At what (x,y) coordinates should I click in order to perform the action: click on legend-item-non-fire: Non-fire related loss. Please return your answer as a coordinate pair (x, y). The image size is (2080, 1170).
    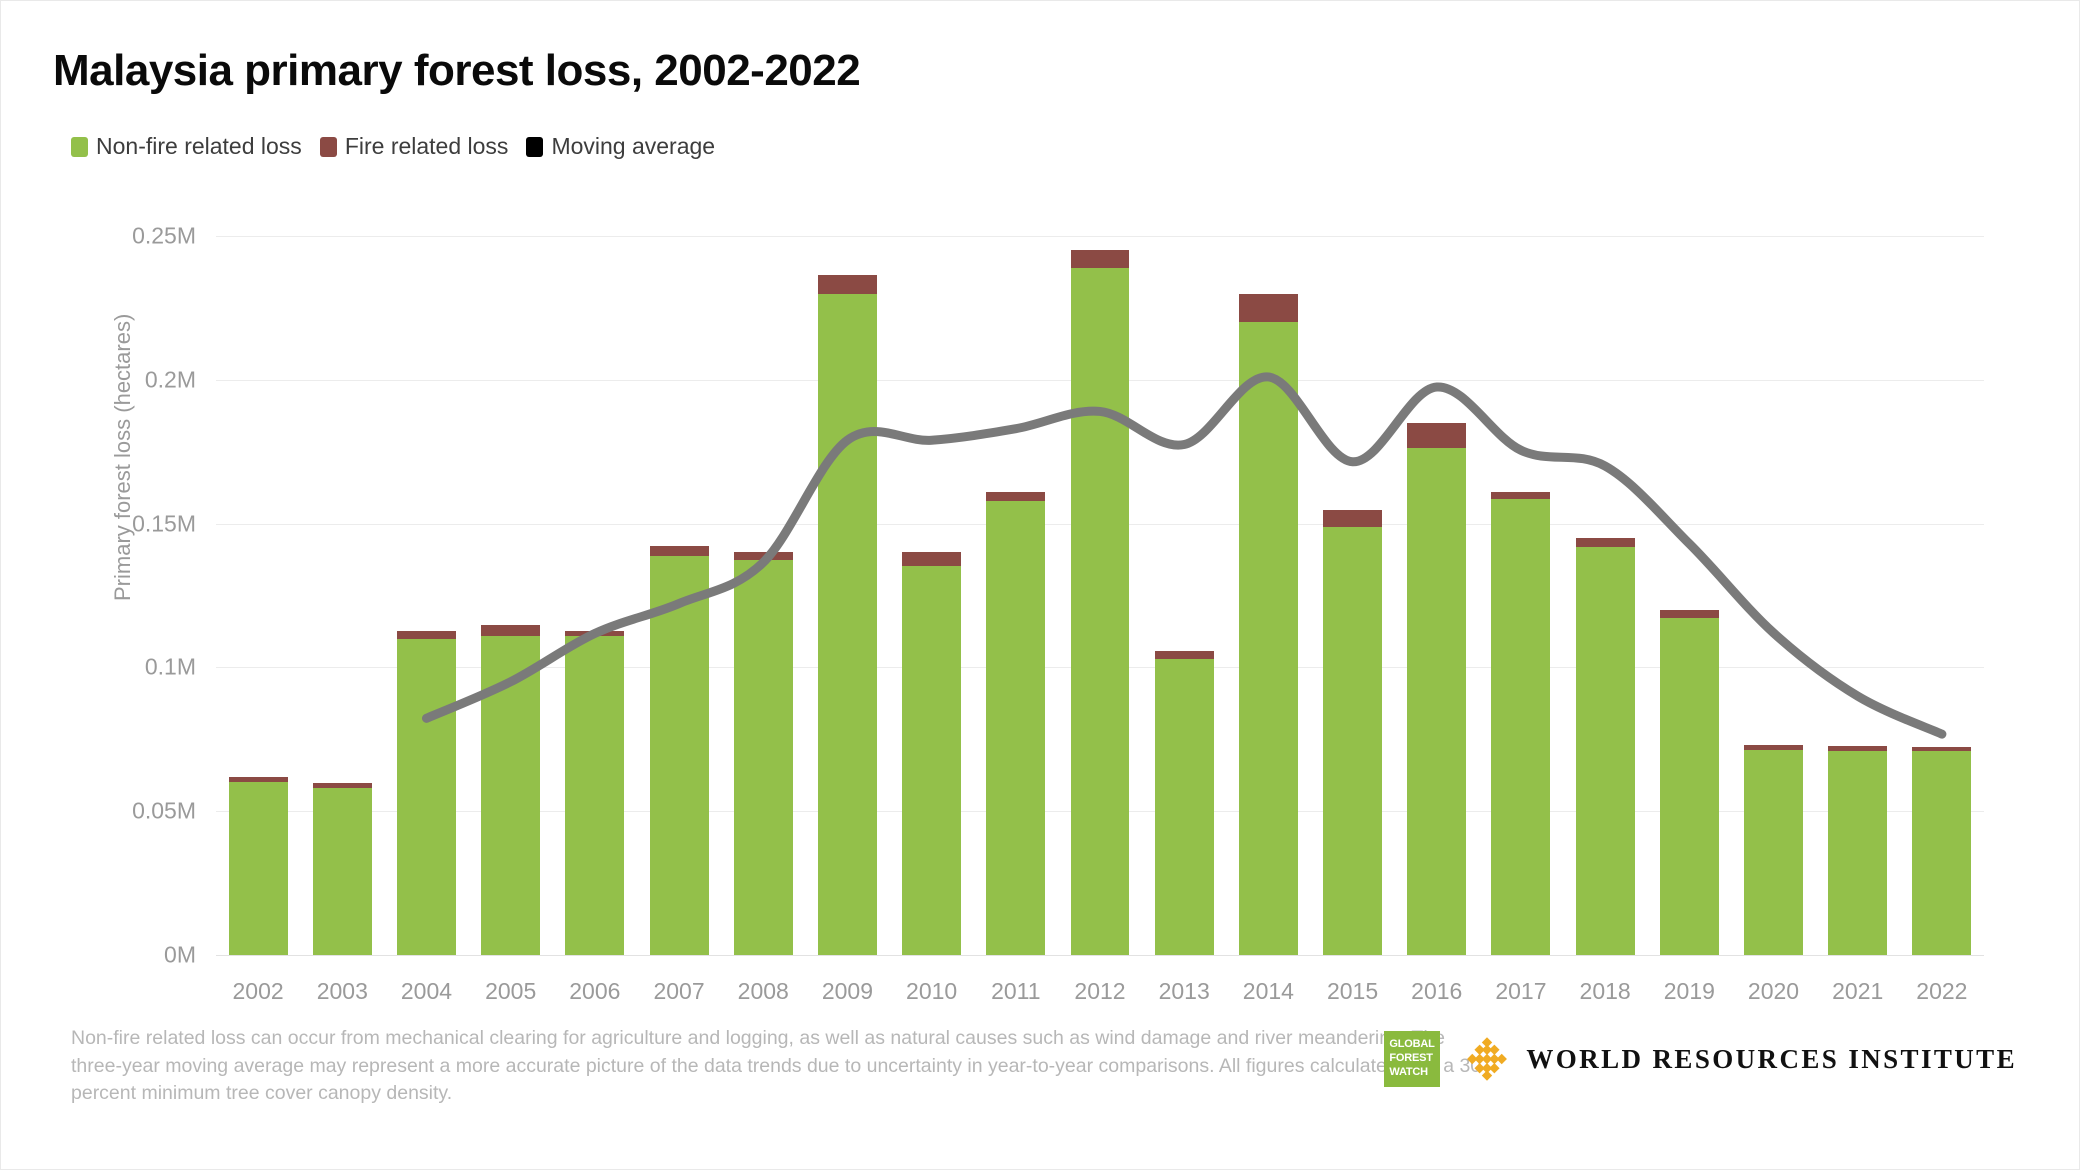
    Looking at the image, I should click on (186, 146).